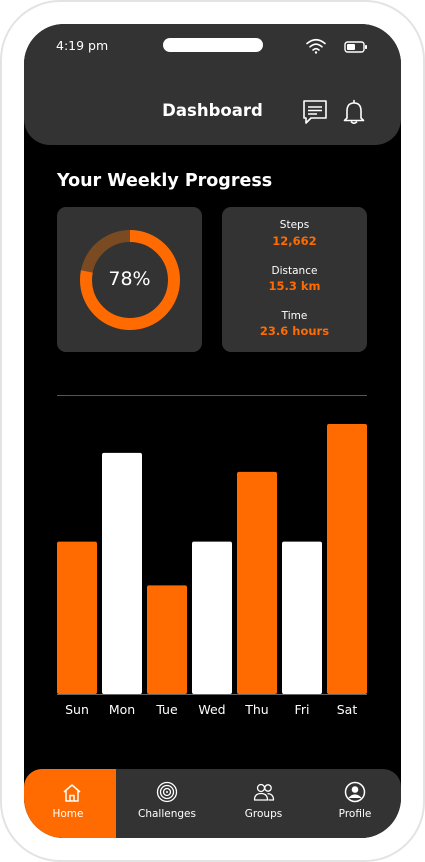 This screenshot has height=862, width=425. What do you see at coordinates (77, 617) in the screenshot?
I see `bar-sun` at bounding box center [77, 617].